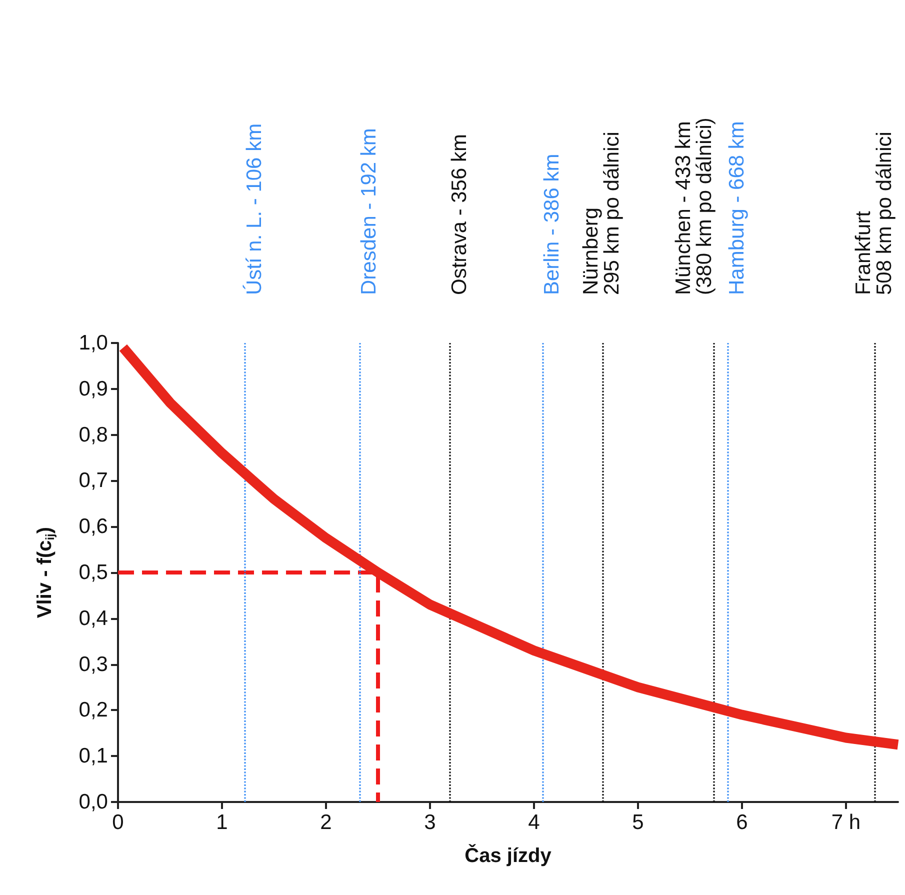 This screenshot has height=895, width=905. What do you see at coordinates (45, 572) in the screenshot?
I see `y-axis-title: Vliv - f(cij)` at bounding box center [45, 572].